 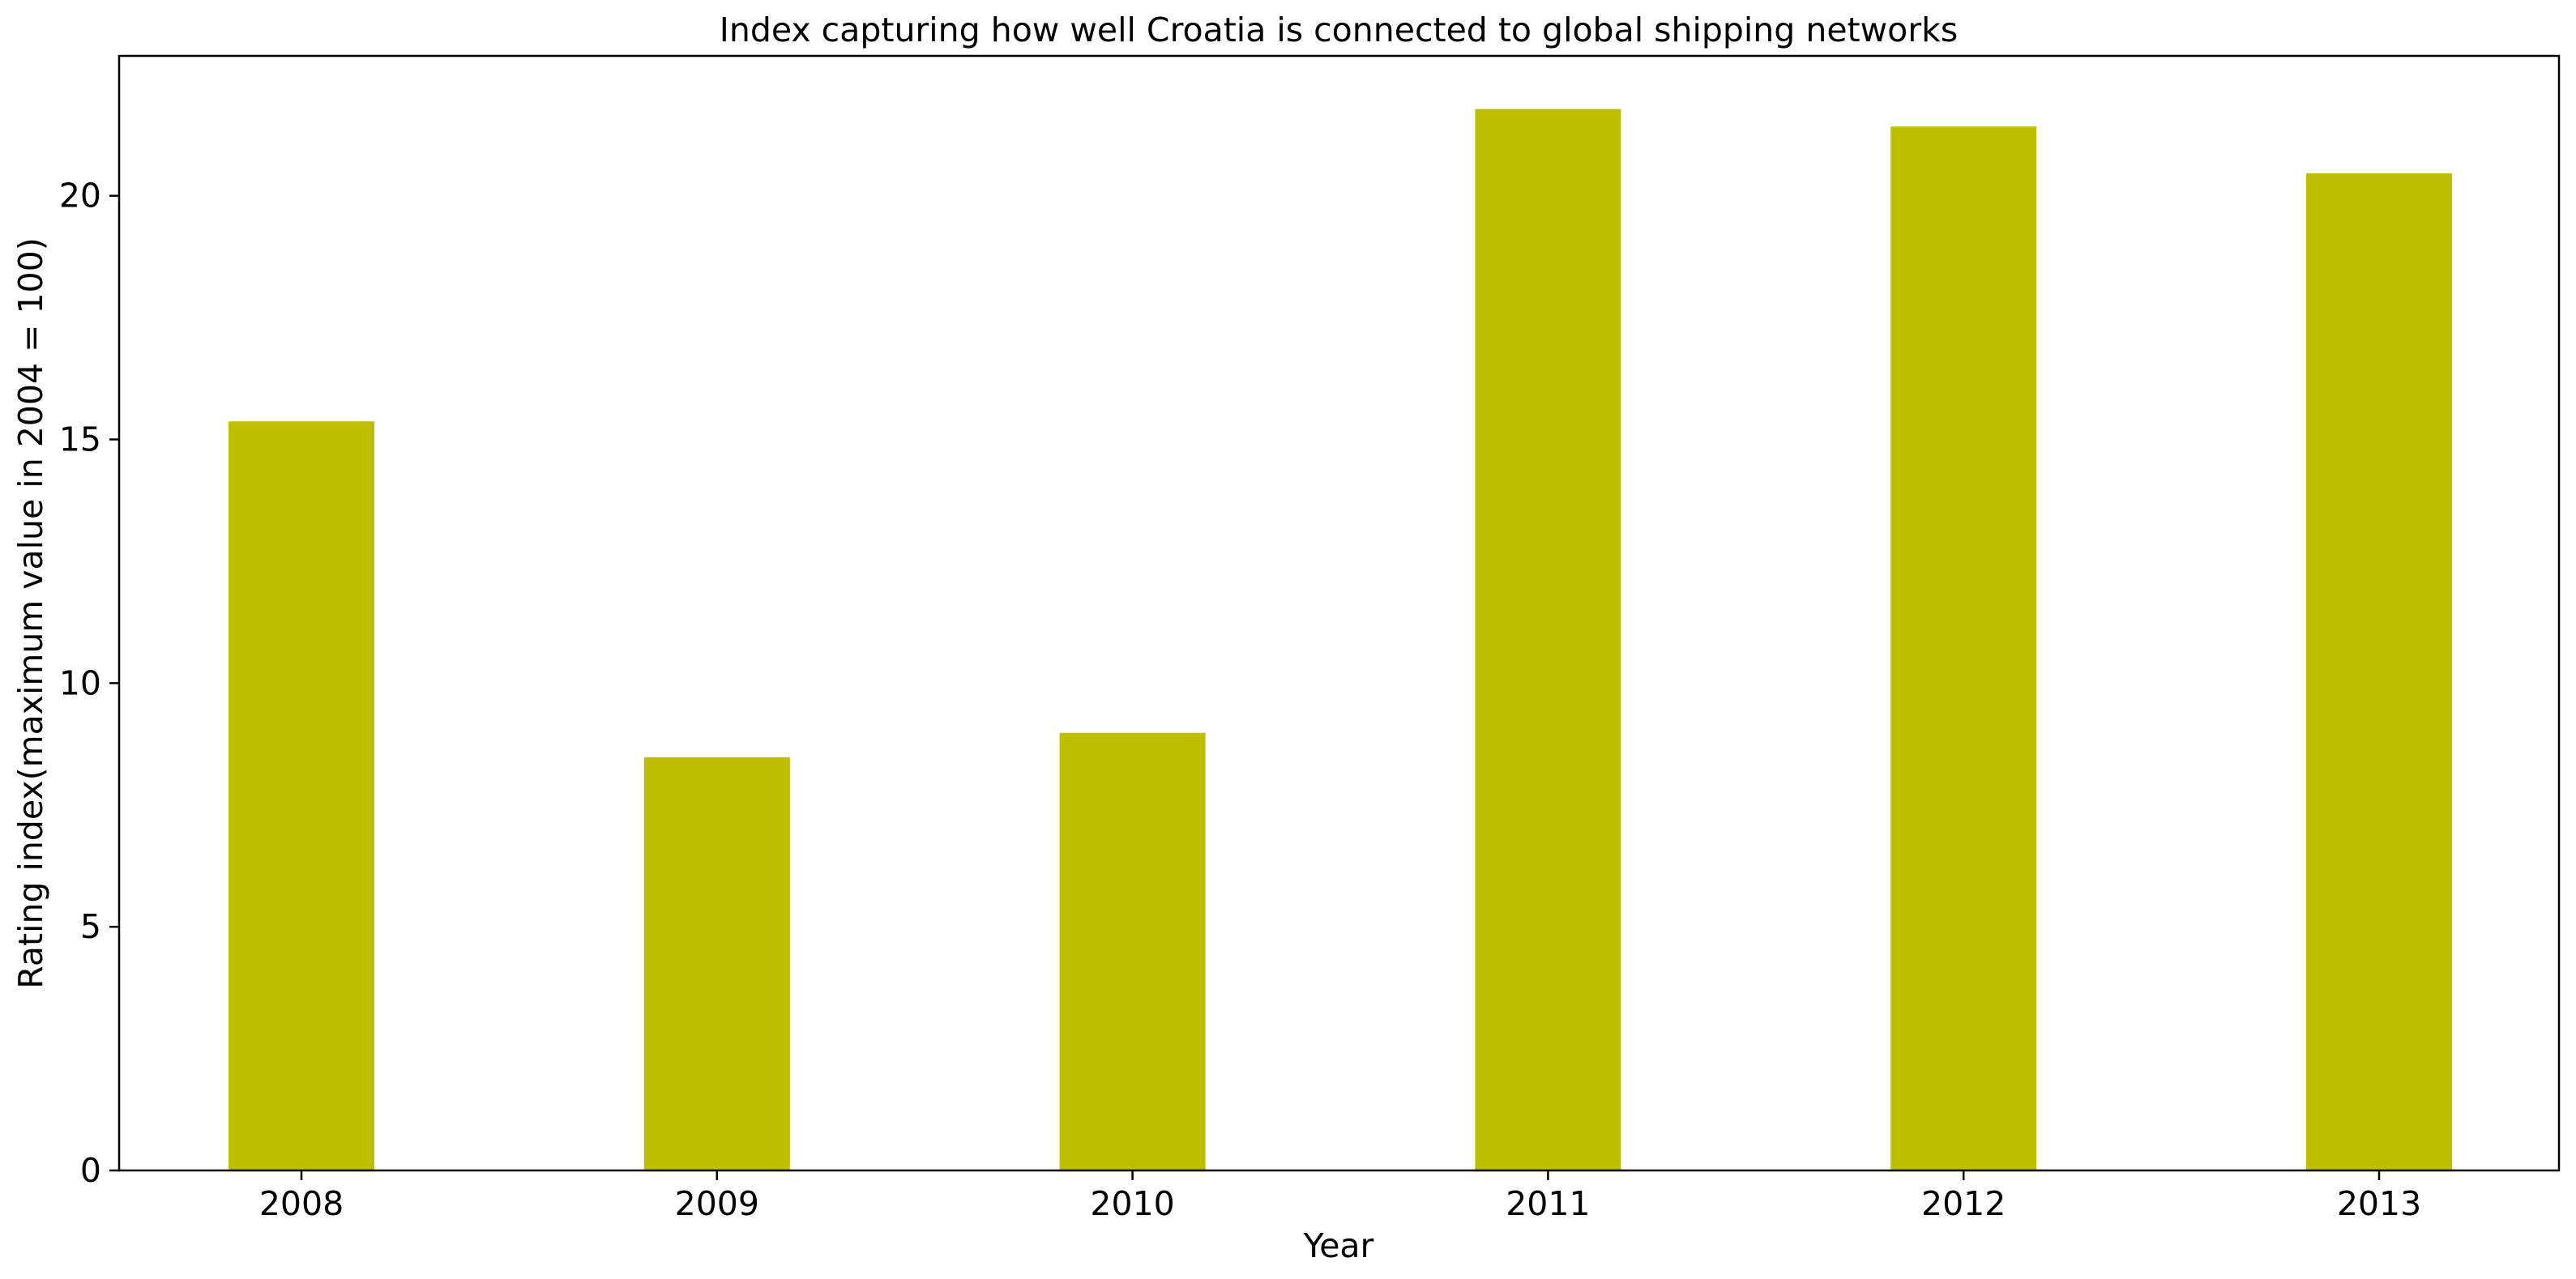 I want to click on bar-2013, so click(x=2379, y=671).